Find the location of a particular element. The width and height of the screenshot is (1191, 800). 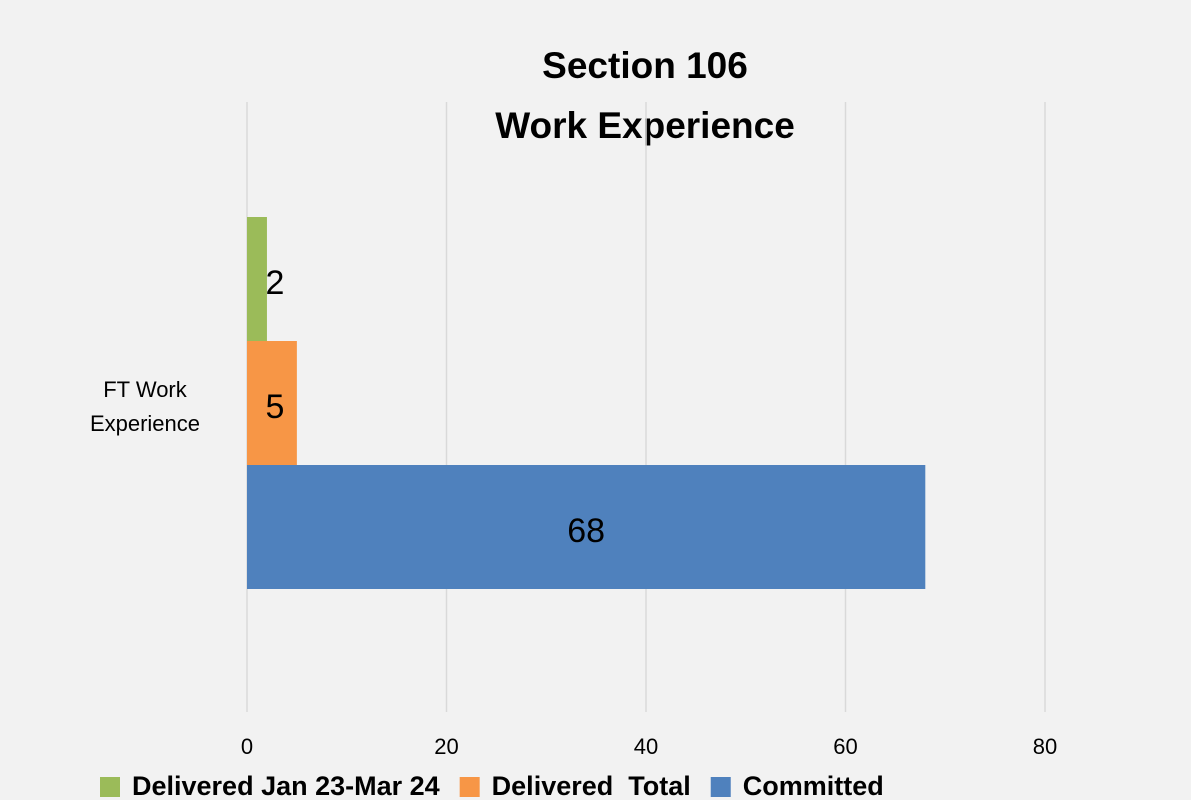

x-tick-label: 40 is located at coordinates (646, 746).